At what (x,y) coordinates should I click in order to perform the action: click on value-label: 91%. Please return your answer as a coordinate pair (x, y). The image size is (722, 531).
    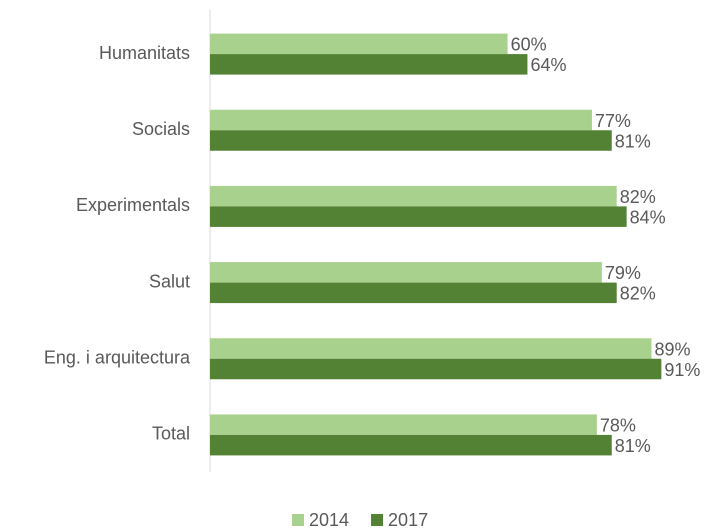
    Looking at the image, I should click on (682, 370).